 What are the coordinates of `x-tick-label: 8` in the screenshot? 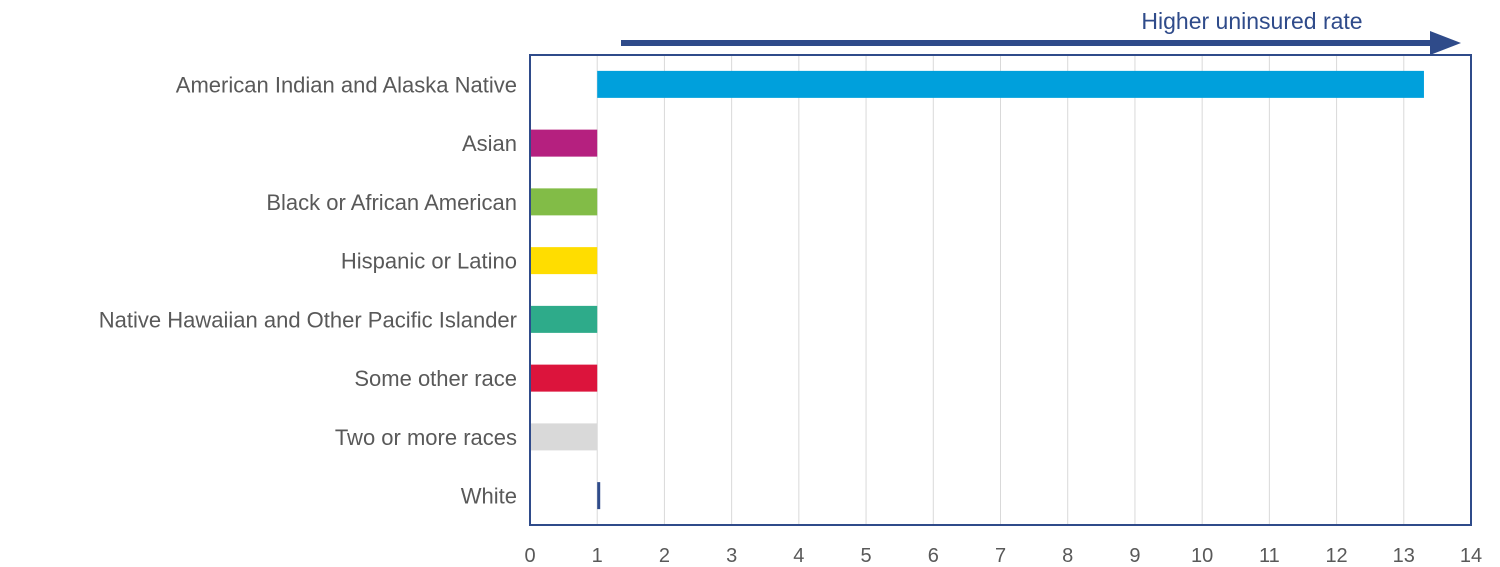 It's located at (1067, 556).